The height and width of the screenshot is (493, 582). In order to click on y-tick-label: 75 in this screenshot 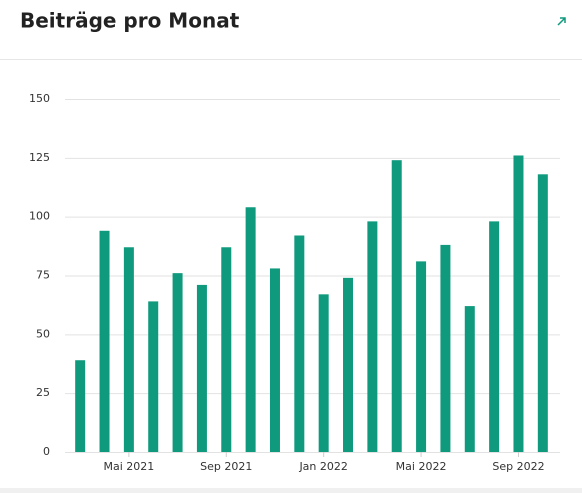, I will do `click(43, 275)`.